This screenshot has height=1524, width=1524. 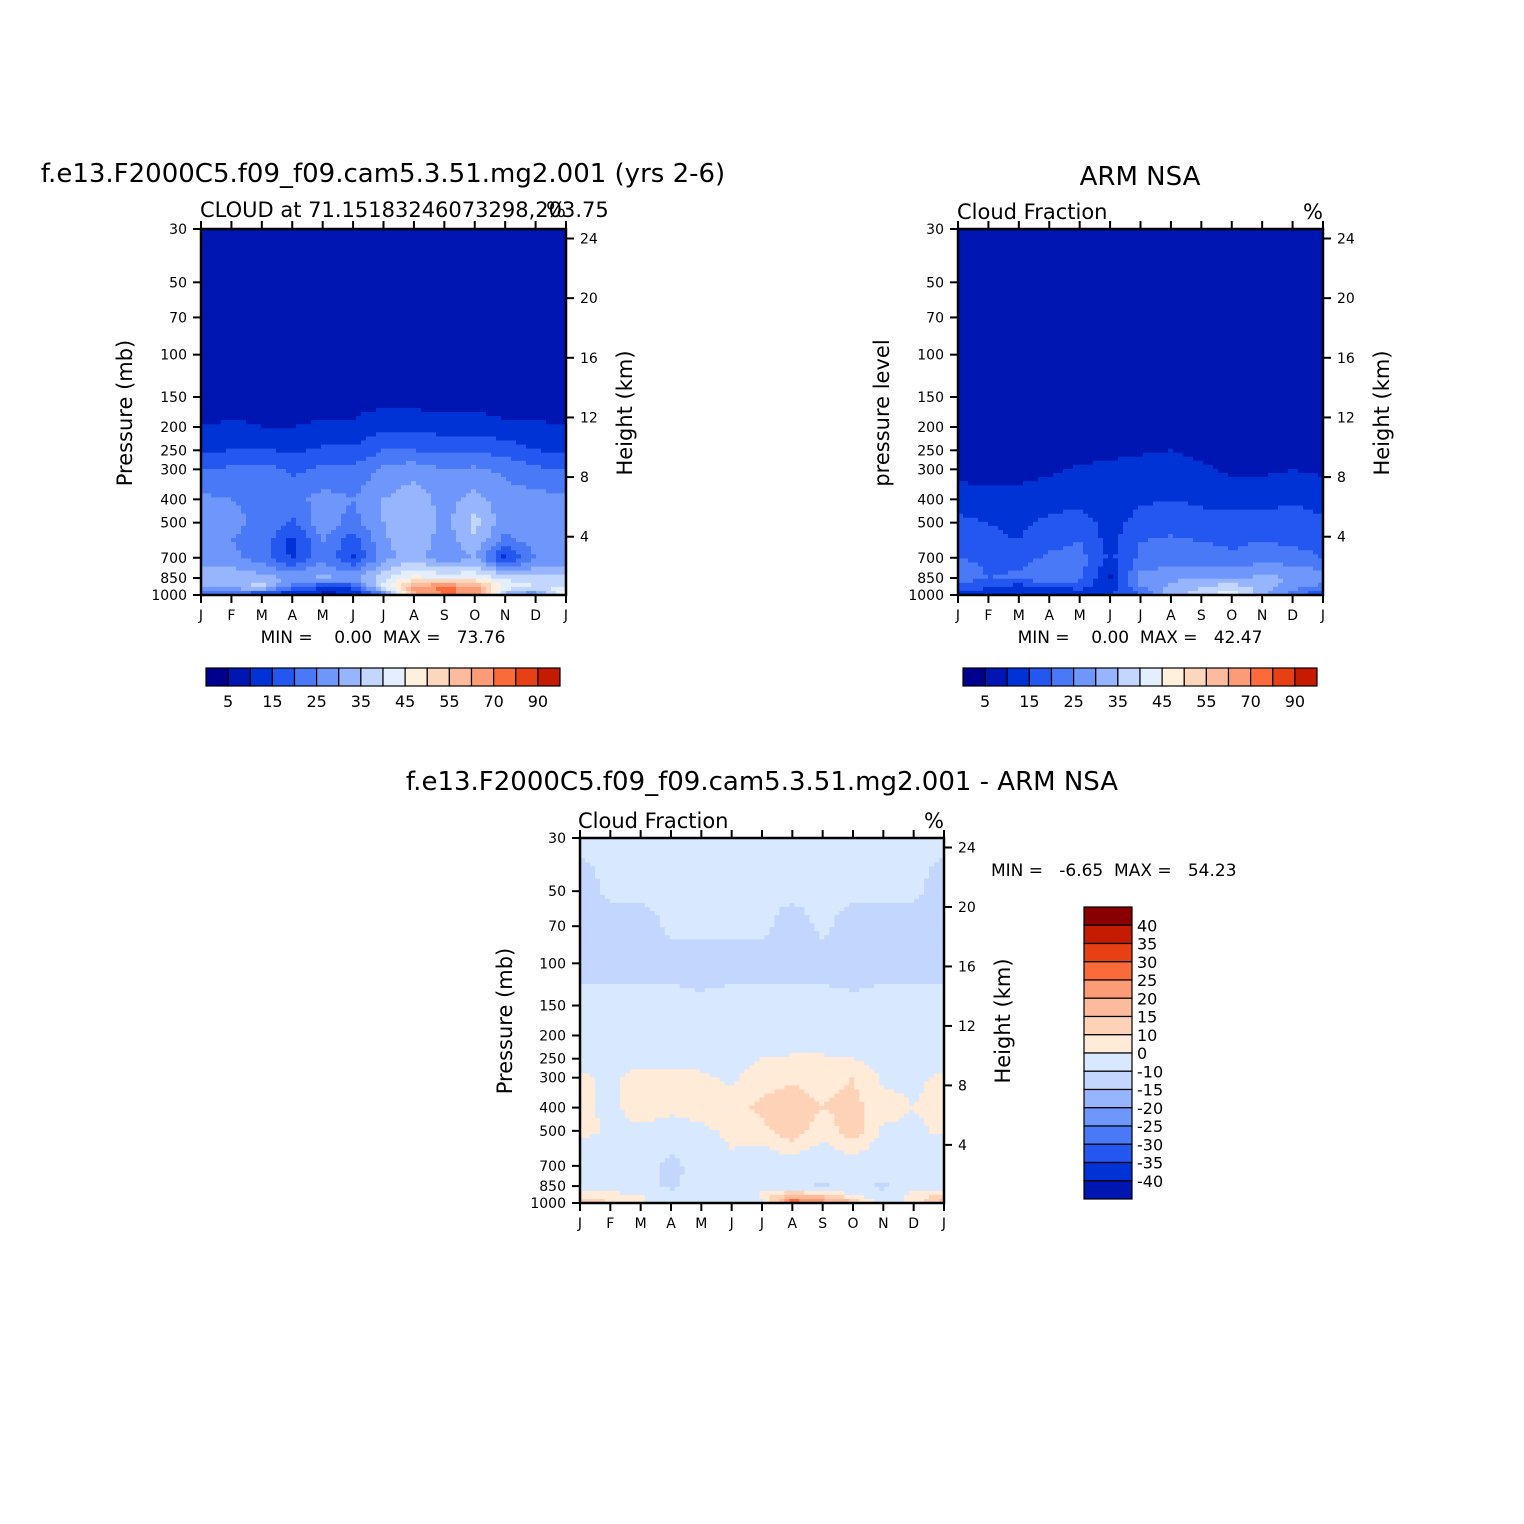 What do you see at coordinates (1341, 538) in the screenshot?
I see `y-right-tick-label: 4` at bounding box center [1341, 538].